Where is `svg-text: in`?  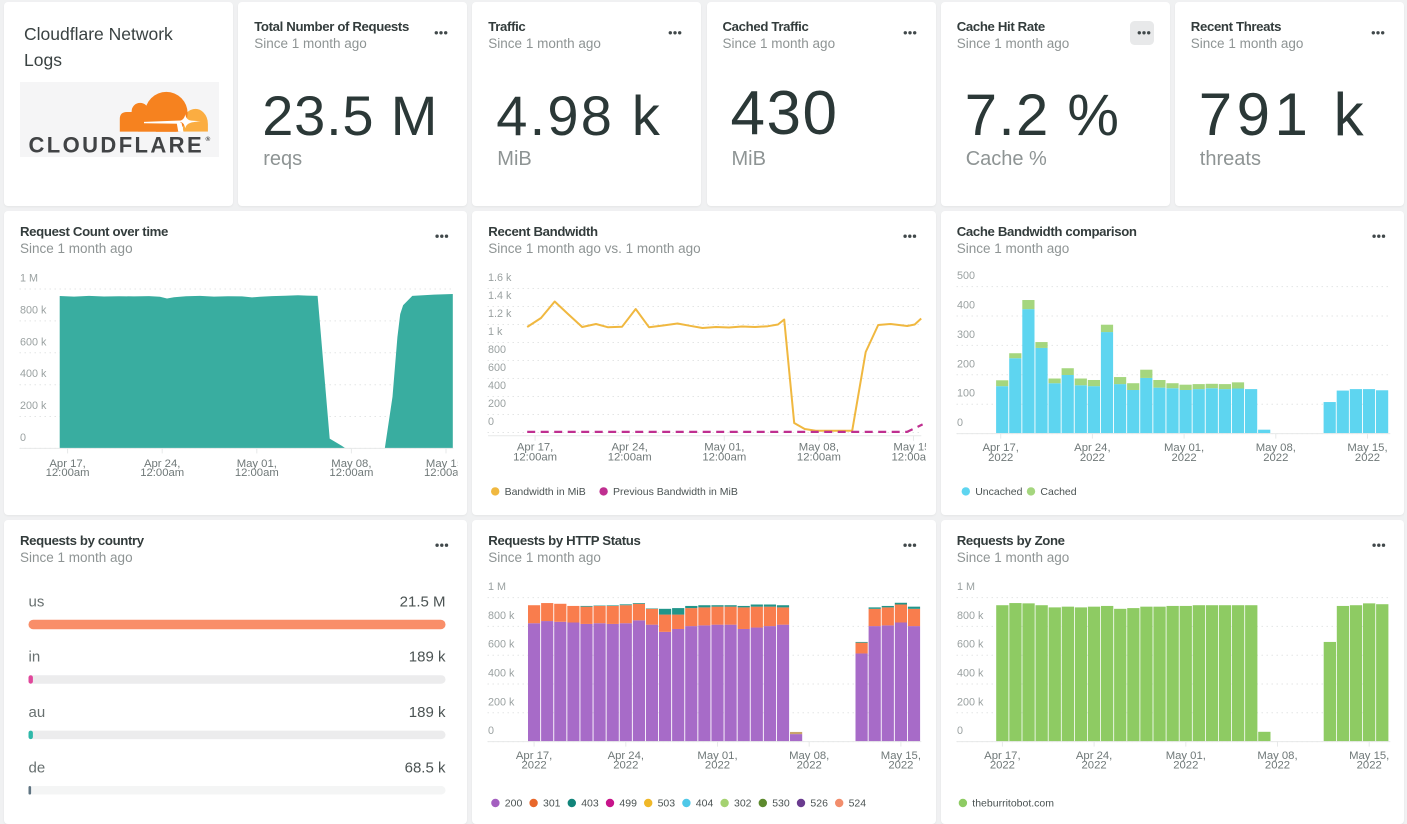 svg-text: in is located at coordinates (35, 657).